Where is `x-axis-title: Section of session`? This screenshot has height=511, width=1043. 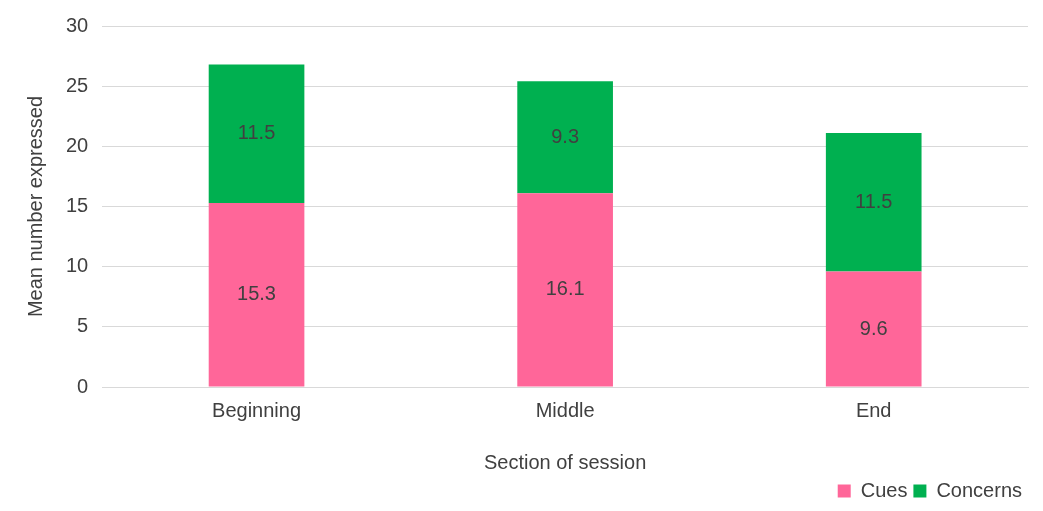 x-axis-title: Section of session is located at coordinates (565, 461).